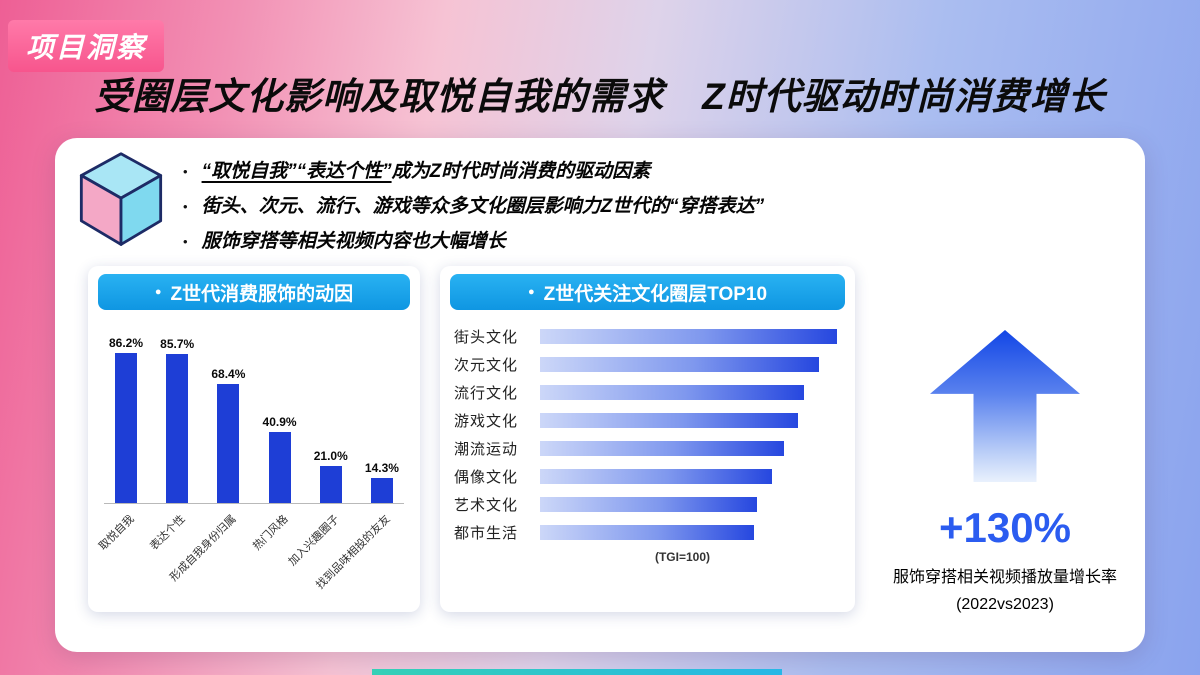 The width and height of the screenshot is (1200, 675). What do you see at coordinates (296, 171) in the screenshot?
I see `bullet-underlined-text: “取悦自我”“表达个性”` at bounding box center [296, 171].